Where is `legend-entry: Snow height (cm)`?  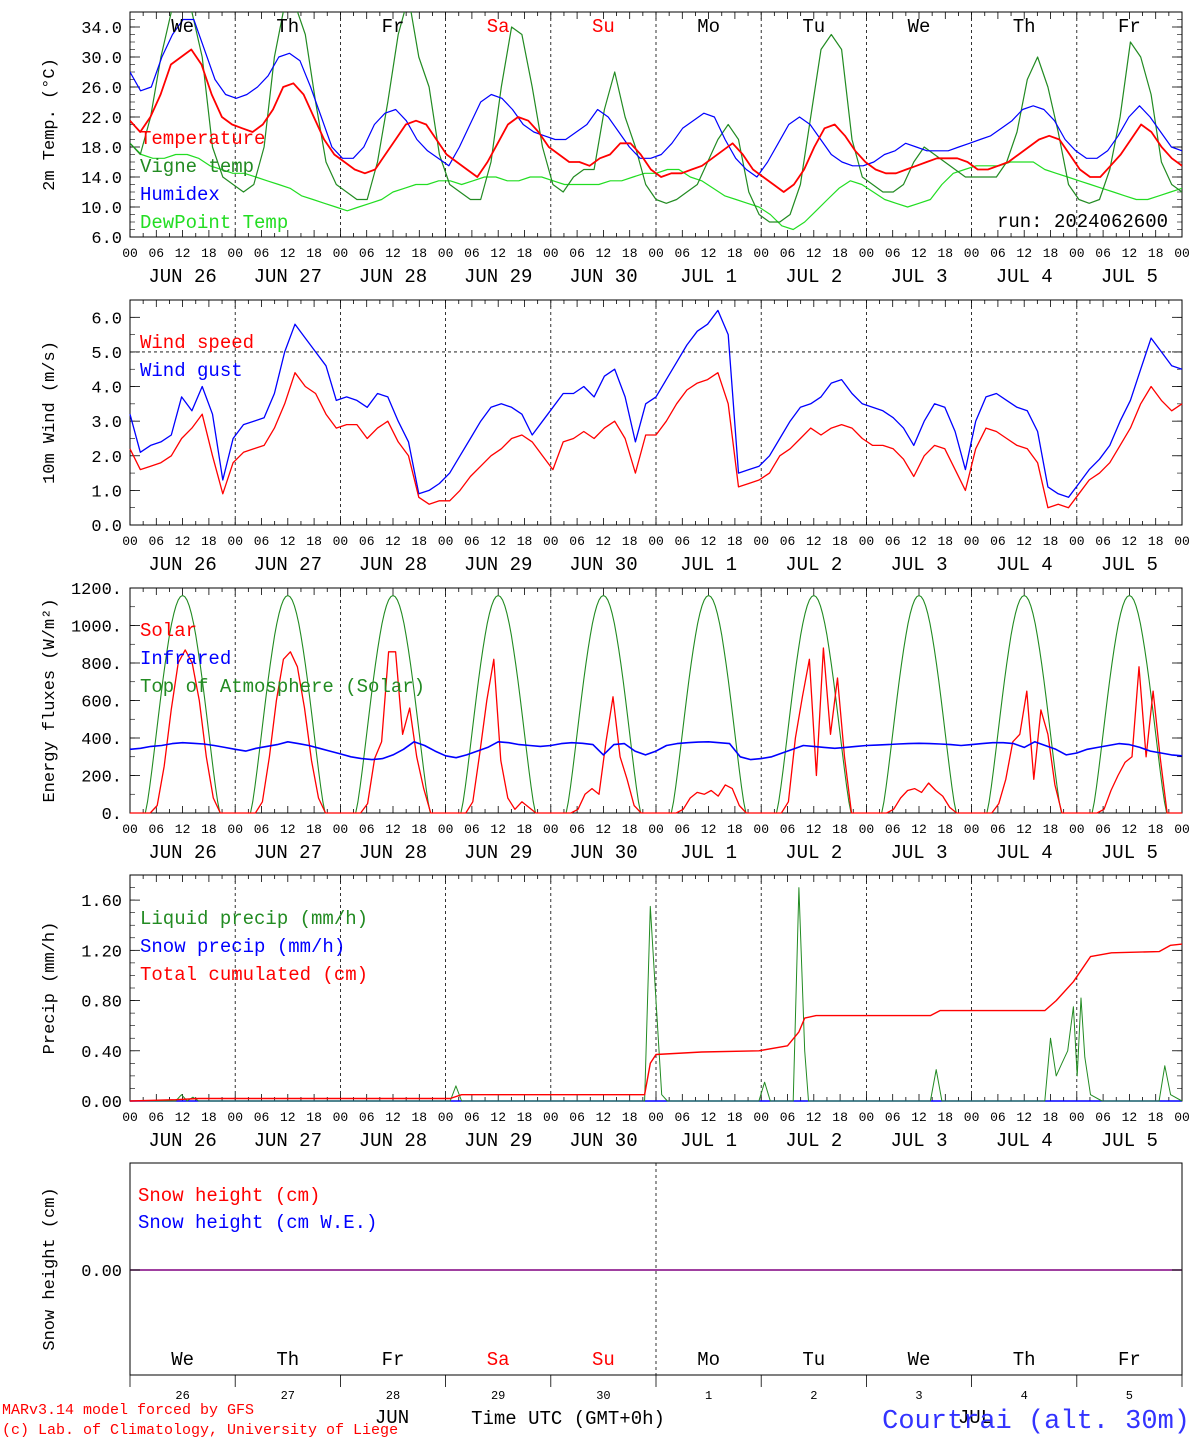 legend-entry: Snow height (cm) is located at coordinates (229, 1196).